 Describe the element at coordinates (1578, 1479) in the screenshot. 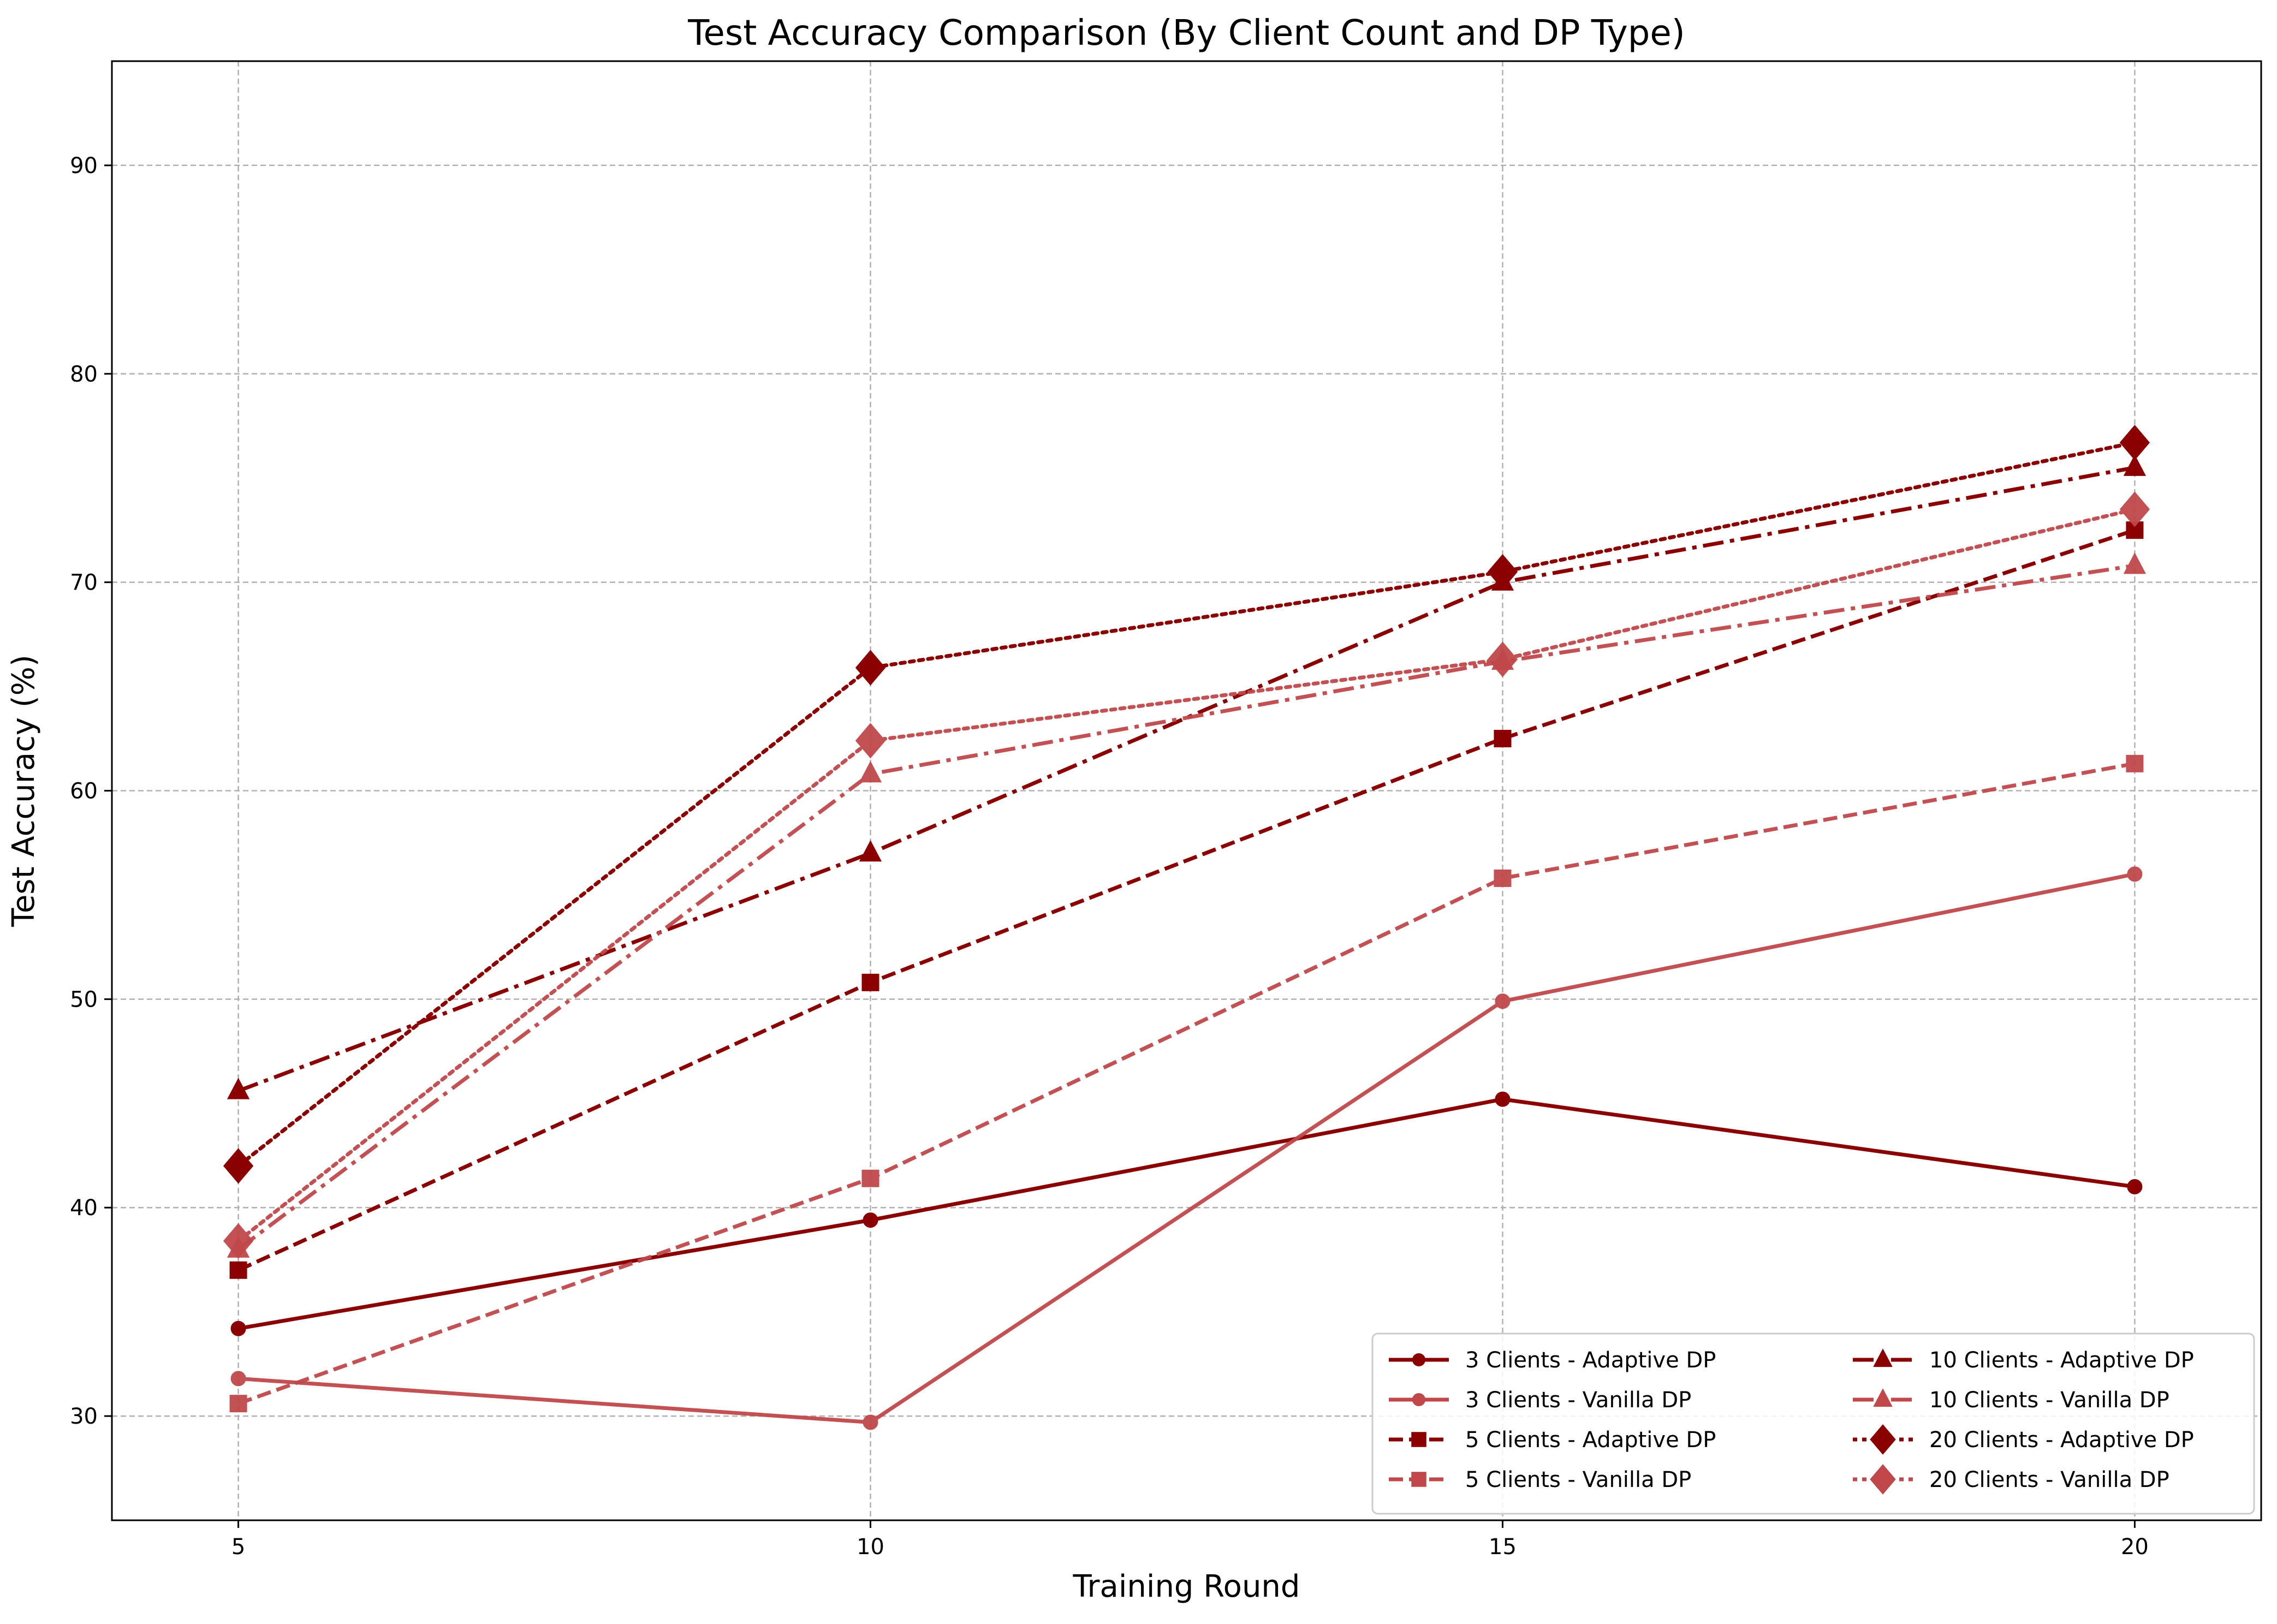

I see `legend-label: 5 Clients - Vanilla DP` at that location.